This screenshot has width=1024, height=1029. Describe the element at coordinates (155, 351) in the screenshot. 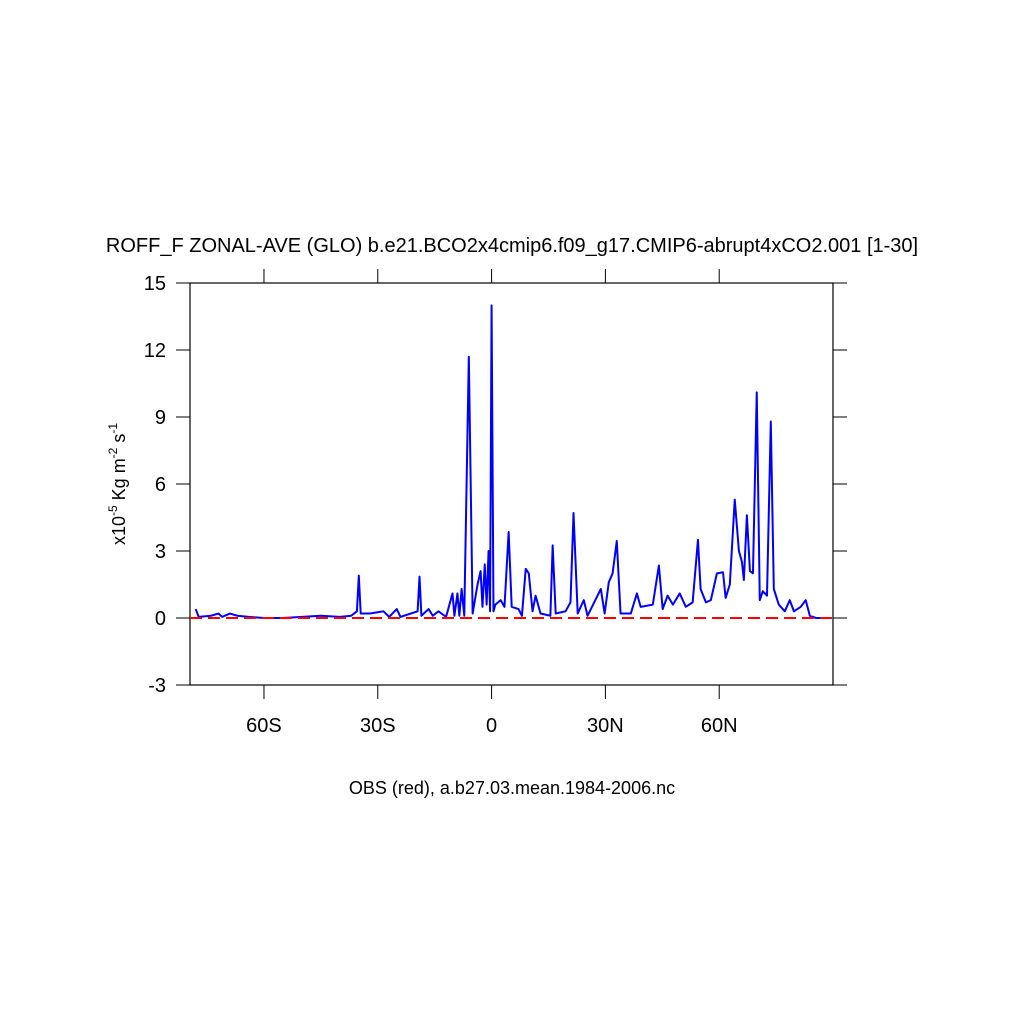

I see `y-tick-label: 12` at that location.